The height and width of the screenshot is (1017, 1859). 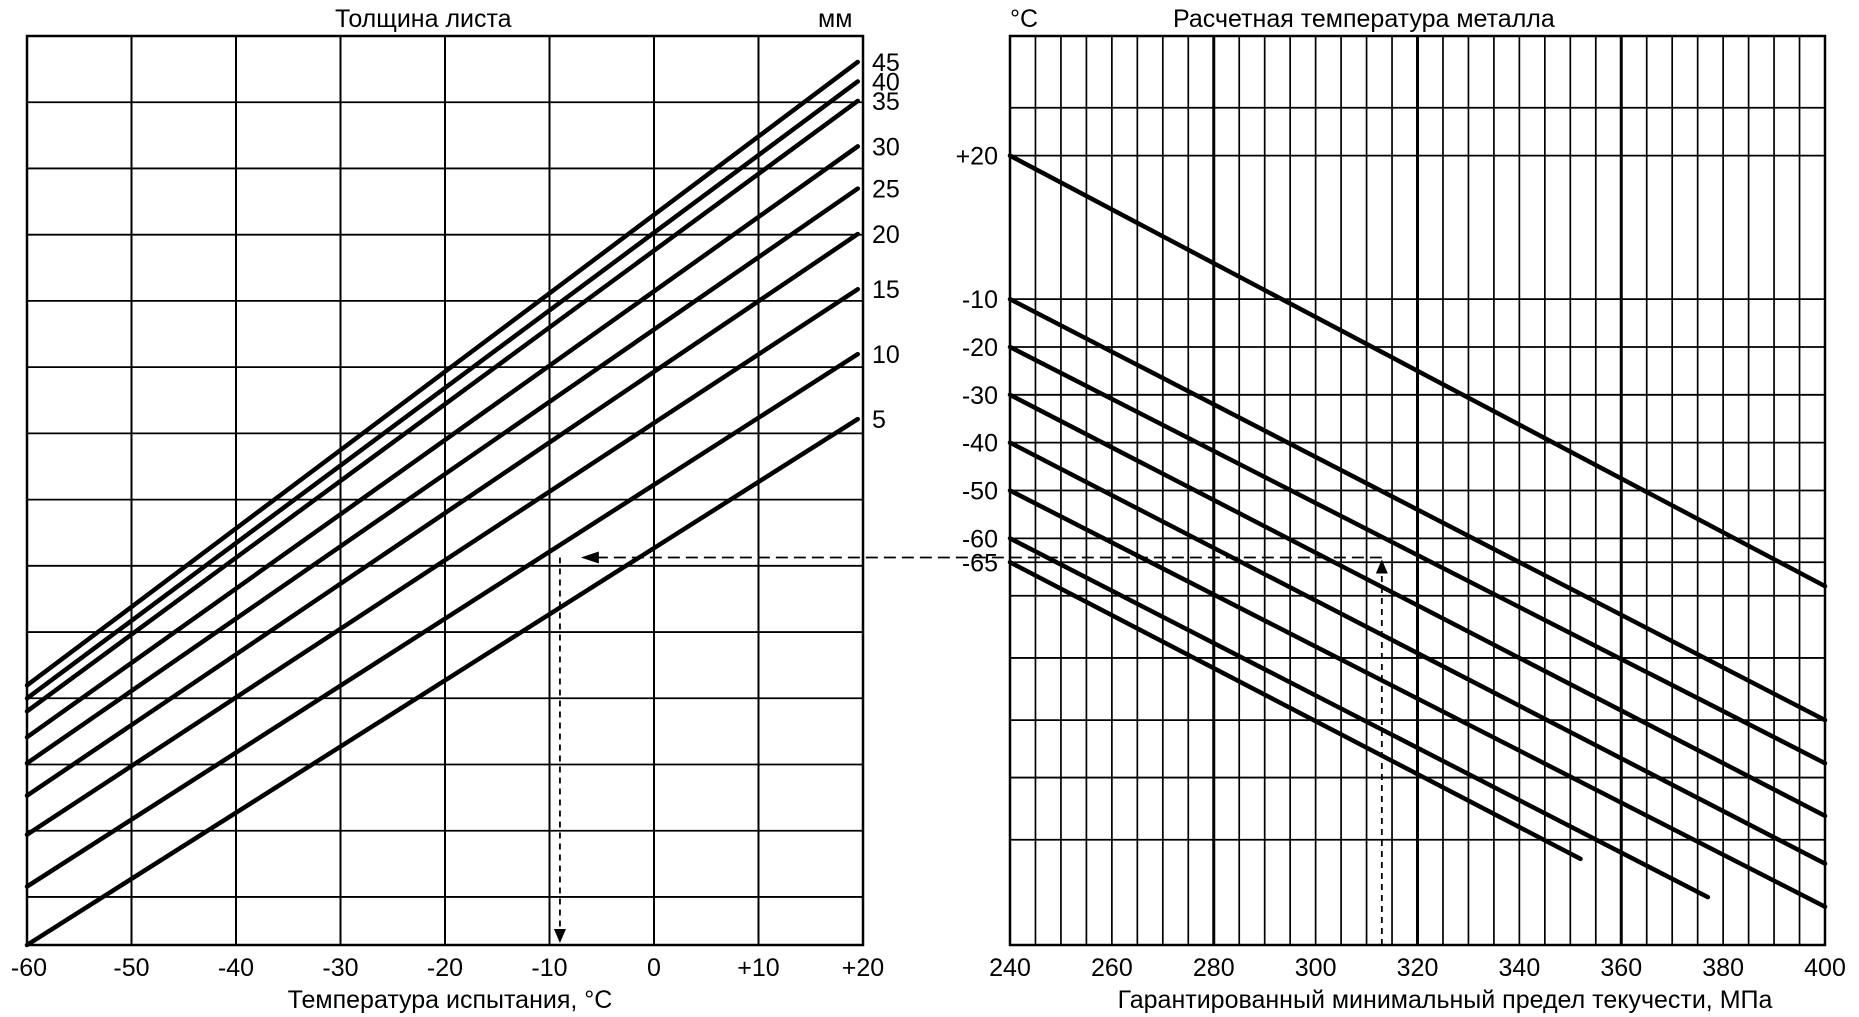 What do you see at coordinates (1723, 968) in the screenshot?
I see `right-x-tick-label: 380` at bounding box center [1723, 968].